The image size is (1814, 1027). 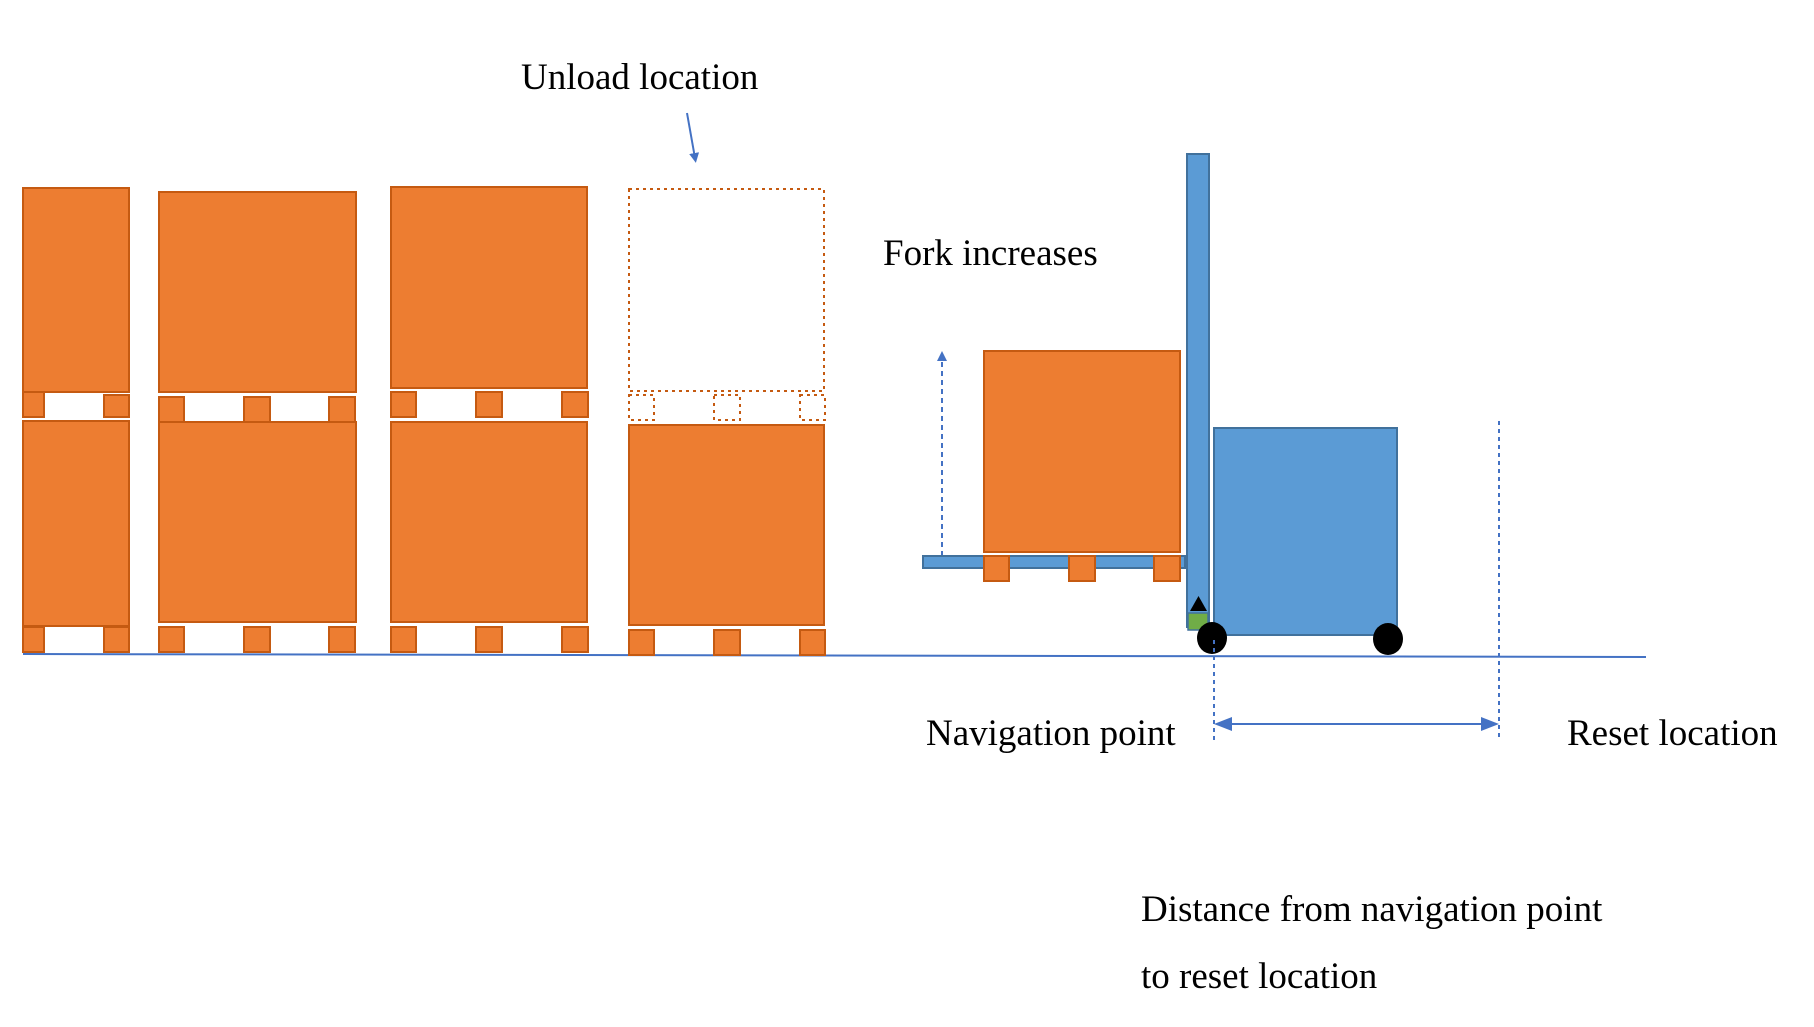 I want to click on carried-pallet, so click(x=1082, y=466).